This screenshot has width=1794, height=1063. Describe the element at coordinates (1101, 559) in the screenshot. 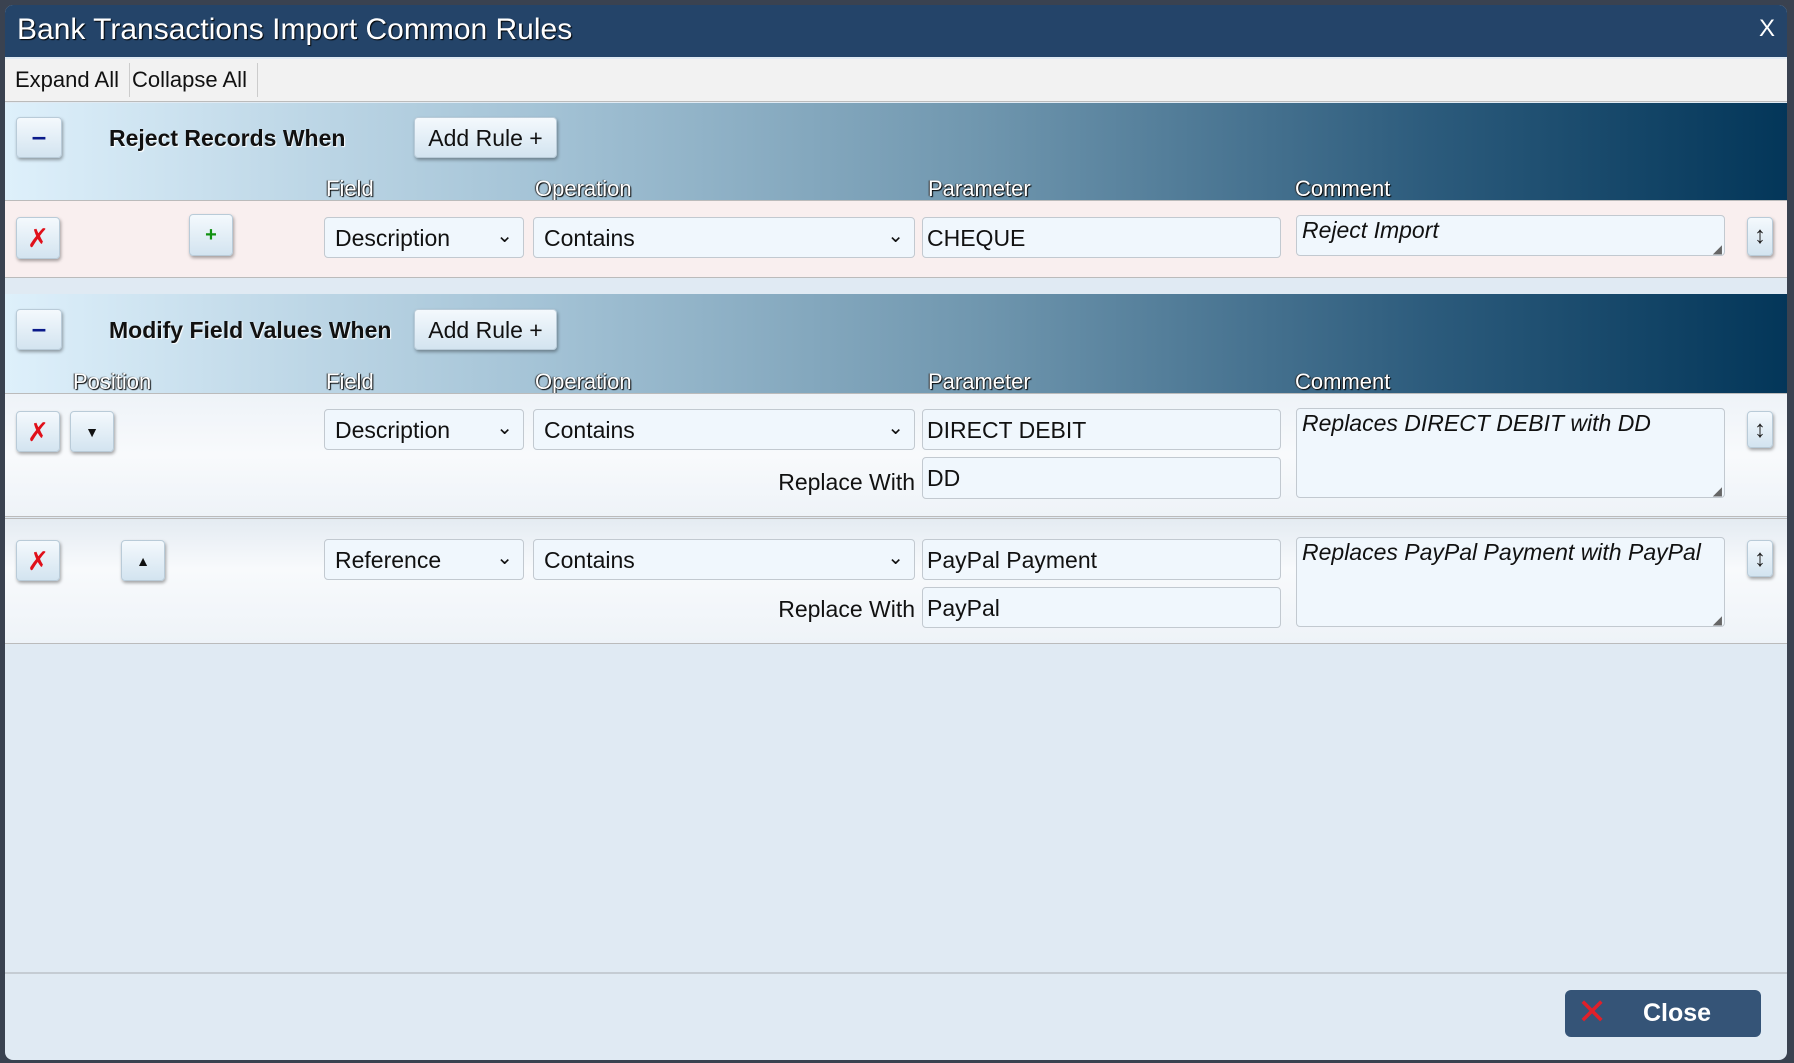

I see `parameter-input: PayPal Payment` at that location.